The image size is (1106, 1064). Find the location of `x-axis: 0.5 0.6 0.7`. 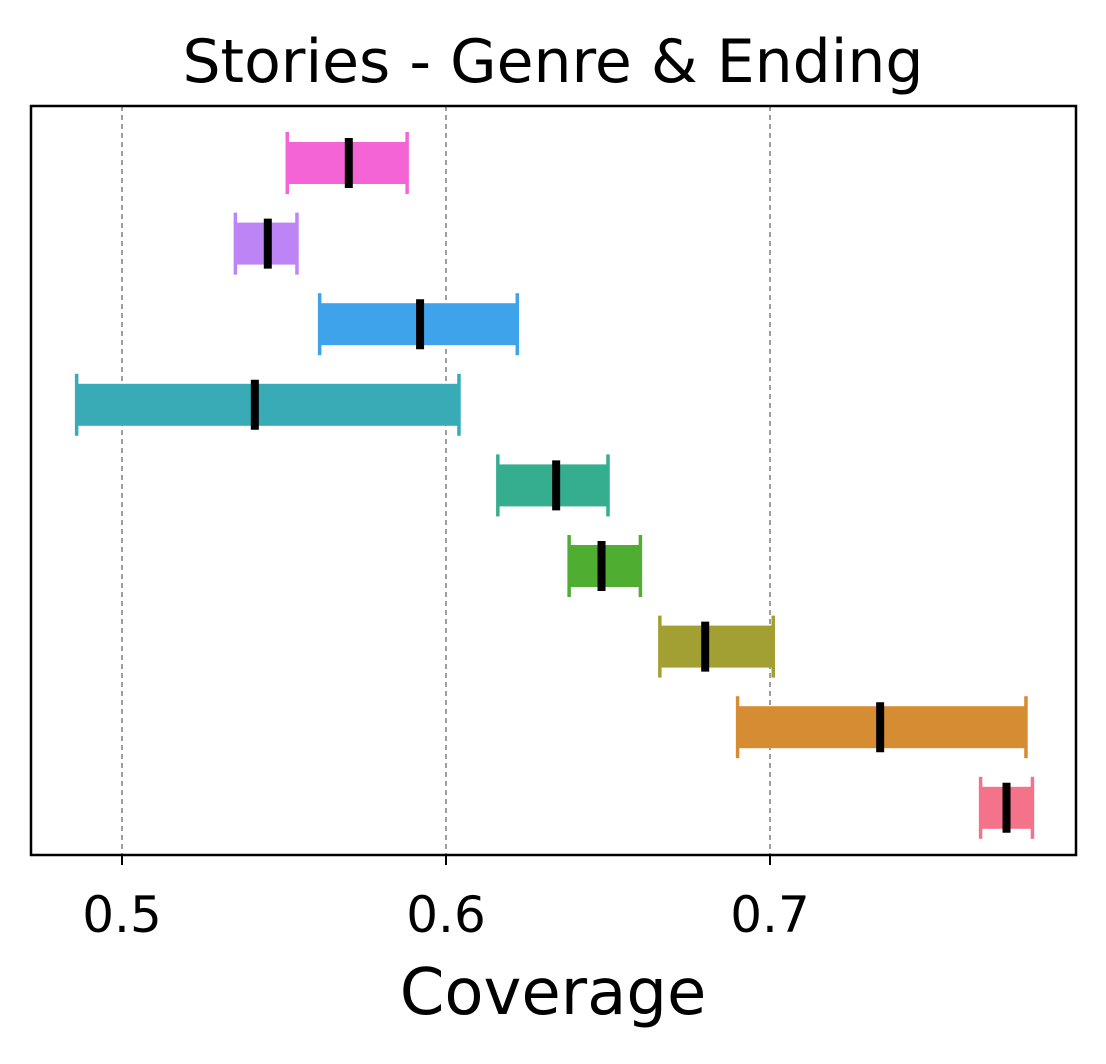

x-axis: 0.5 0.6 0.7 is located at coordinates (446, 899).